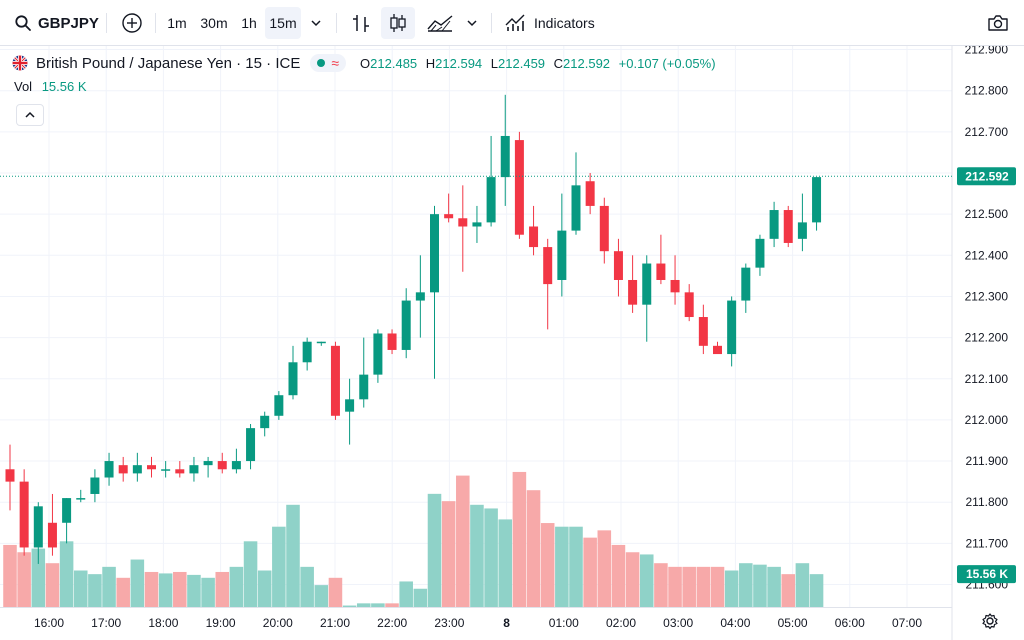  What do you see at coordinates (449, 623) in the screenshot?
I see `x-tick-label: 23:00` at bounding box center [449, 623].